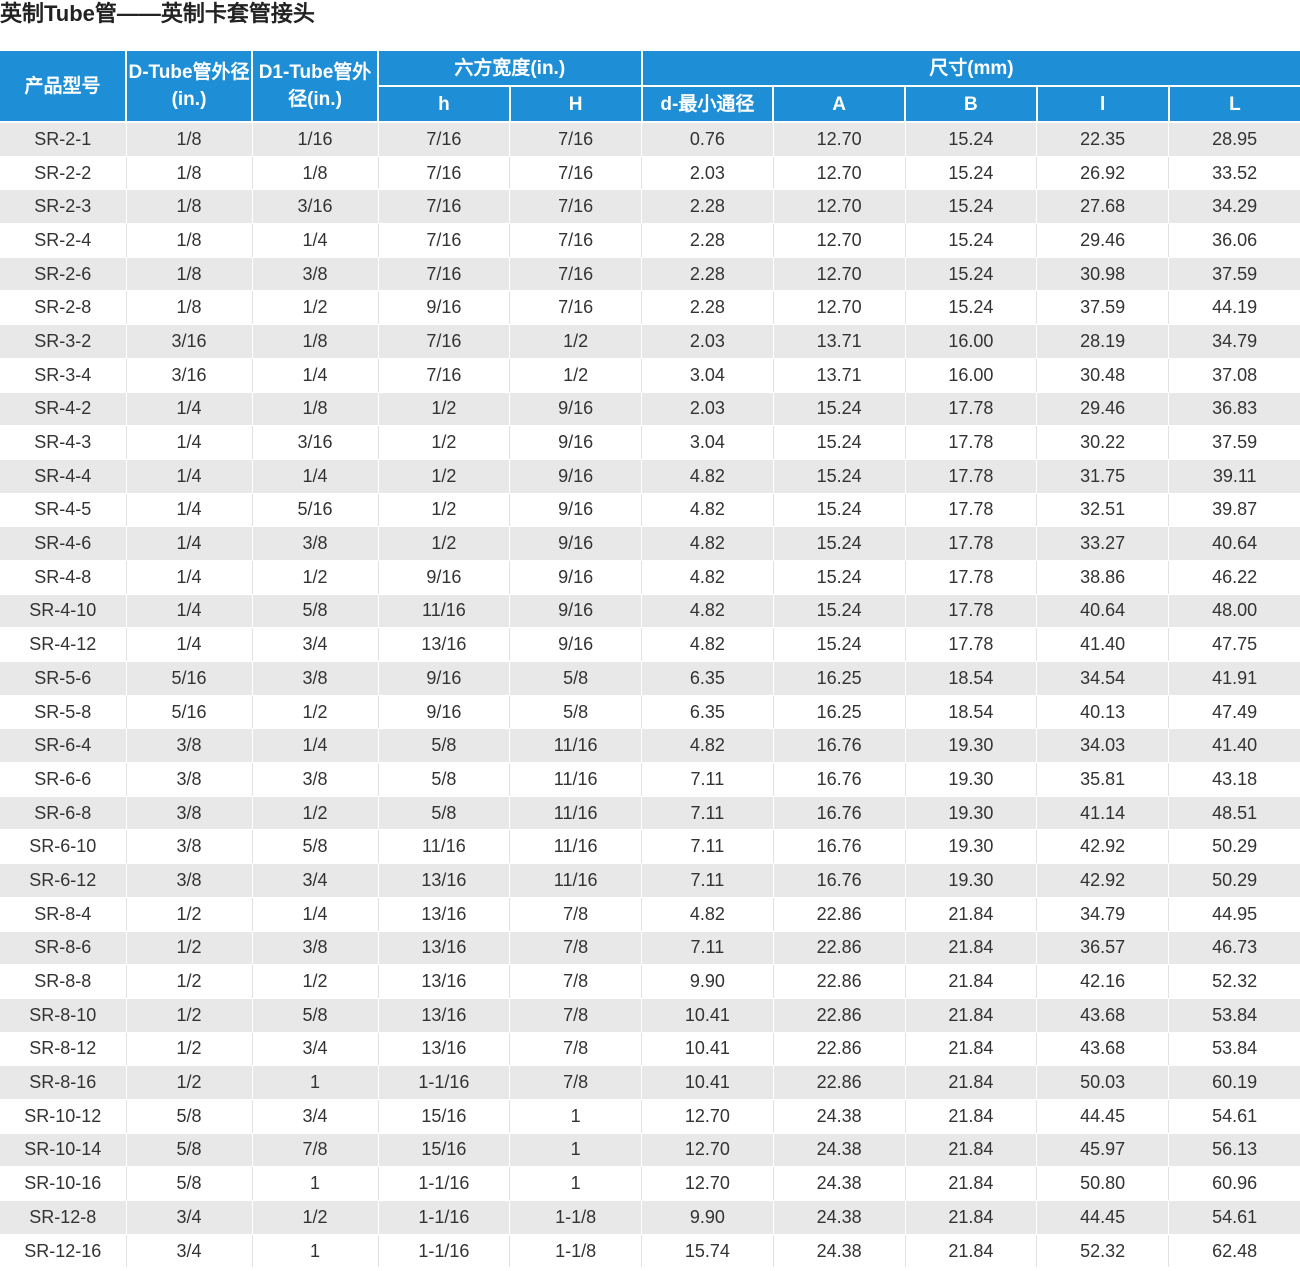 The width and height of the screenshot is (1300, 1271). What do you see at coordinates (189, 308) in the screenshot?
I see `cell-d-tube: 1/8` at bounding box center [189, 308].